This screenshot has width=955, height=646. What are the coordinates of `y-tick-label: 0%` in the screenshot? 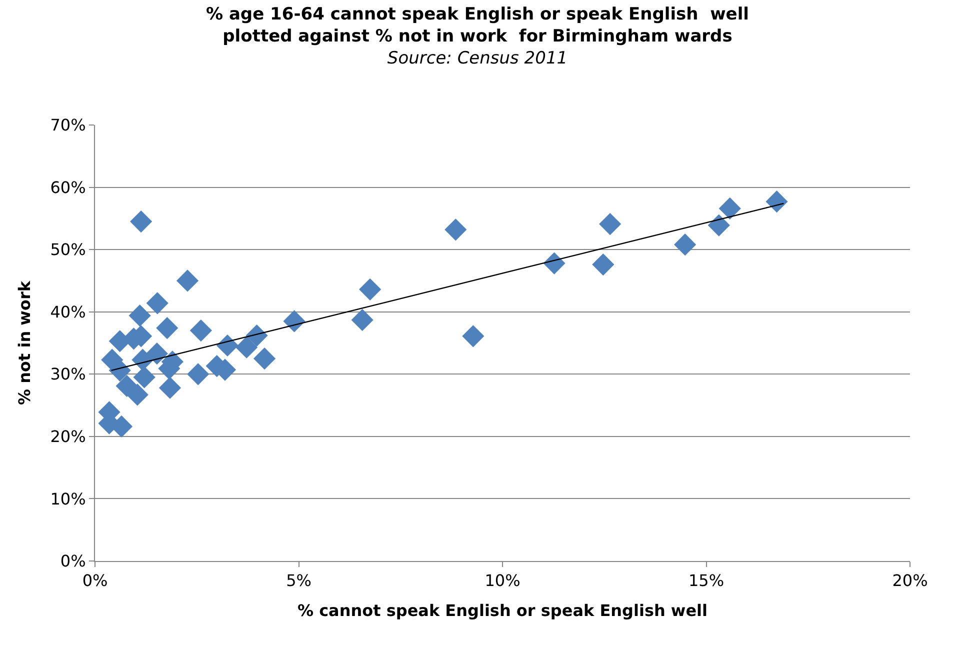 It's located at (73, 561).